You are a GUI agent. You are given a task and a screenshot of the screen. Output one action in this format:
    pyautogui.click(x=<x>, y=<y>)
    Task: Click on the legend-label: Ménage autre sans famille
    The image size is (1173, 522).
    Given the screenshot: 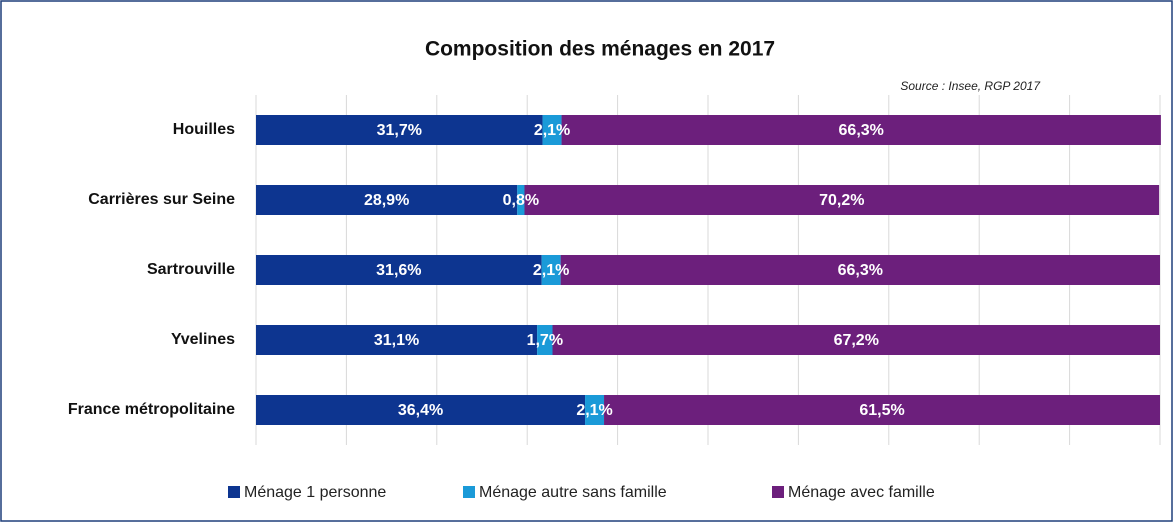 What is the action you would take?
    pyautogui.click(x=573, y=492)
    